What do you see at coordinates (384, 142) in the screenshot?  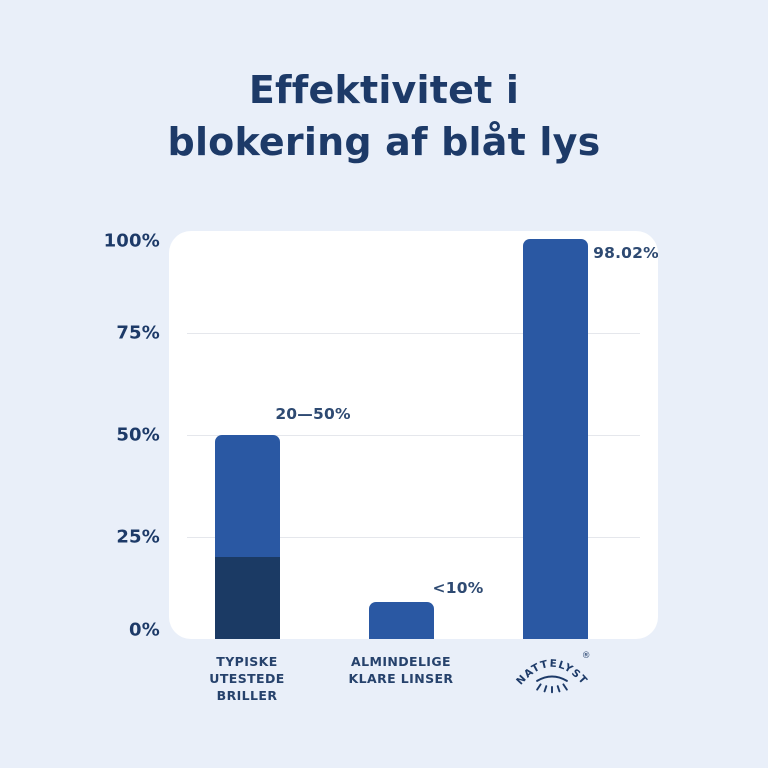 I see `chart-title-line-2: blokering af blåt lys` at bounding box center [384, 142].